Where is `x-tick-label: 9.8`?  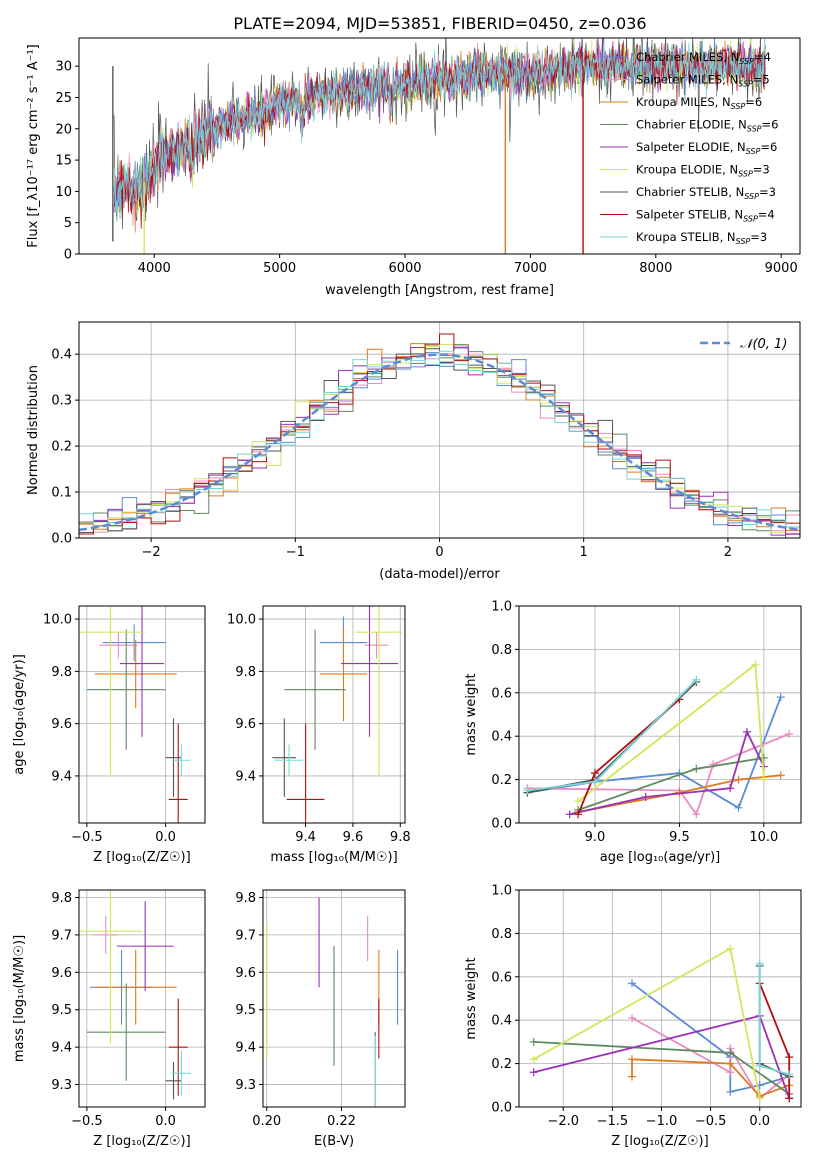
x-tick-label: 9.8 is located at coordinates (400, 837).